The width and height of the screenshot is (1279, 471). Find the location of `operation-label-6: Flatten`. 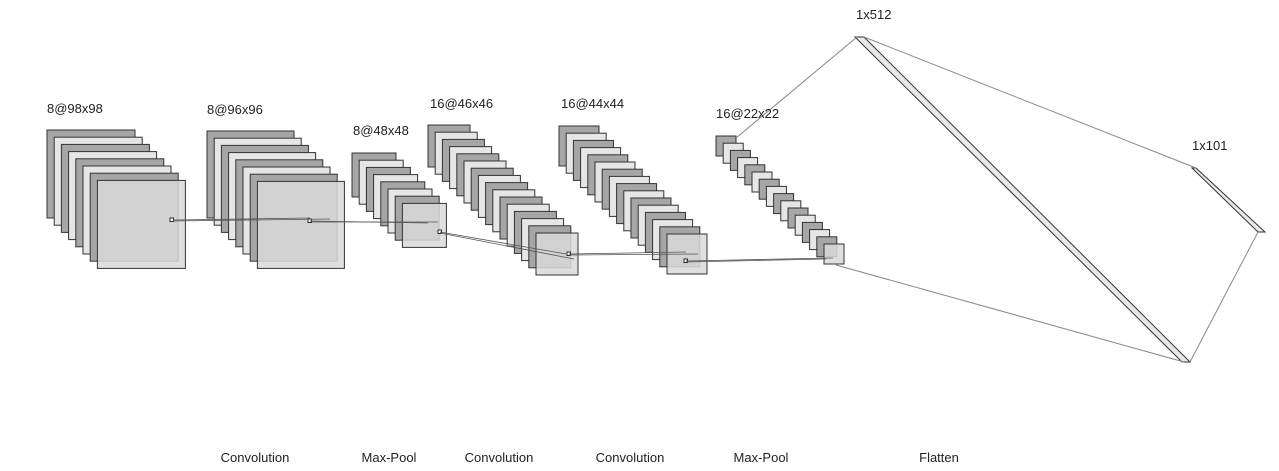

operation-label-6: Flatten is located at coordinates (939, 457).